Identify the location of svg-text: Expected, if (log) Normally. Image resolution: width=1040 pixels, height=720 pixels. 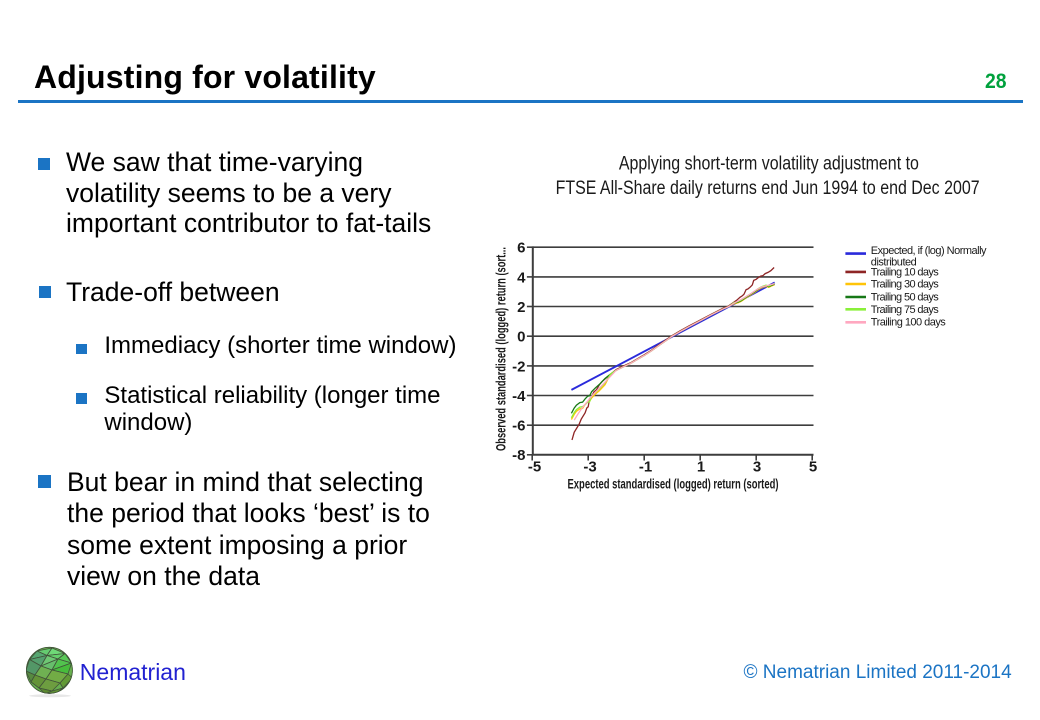
(929, 251).